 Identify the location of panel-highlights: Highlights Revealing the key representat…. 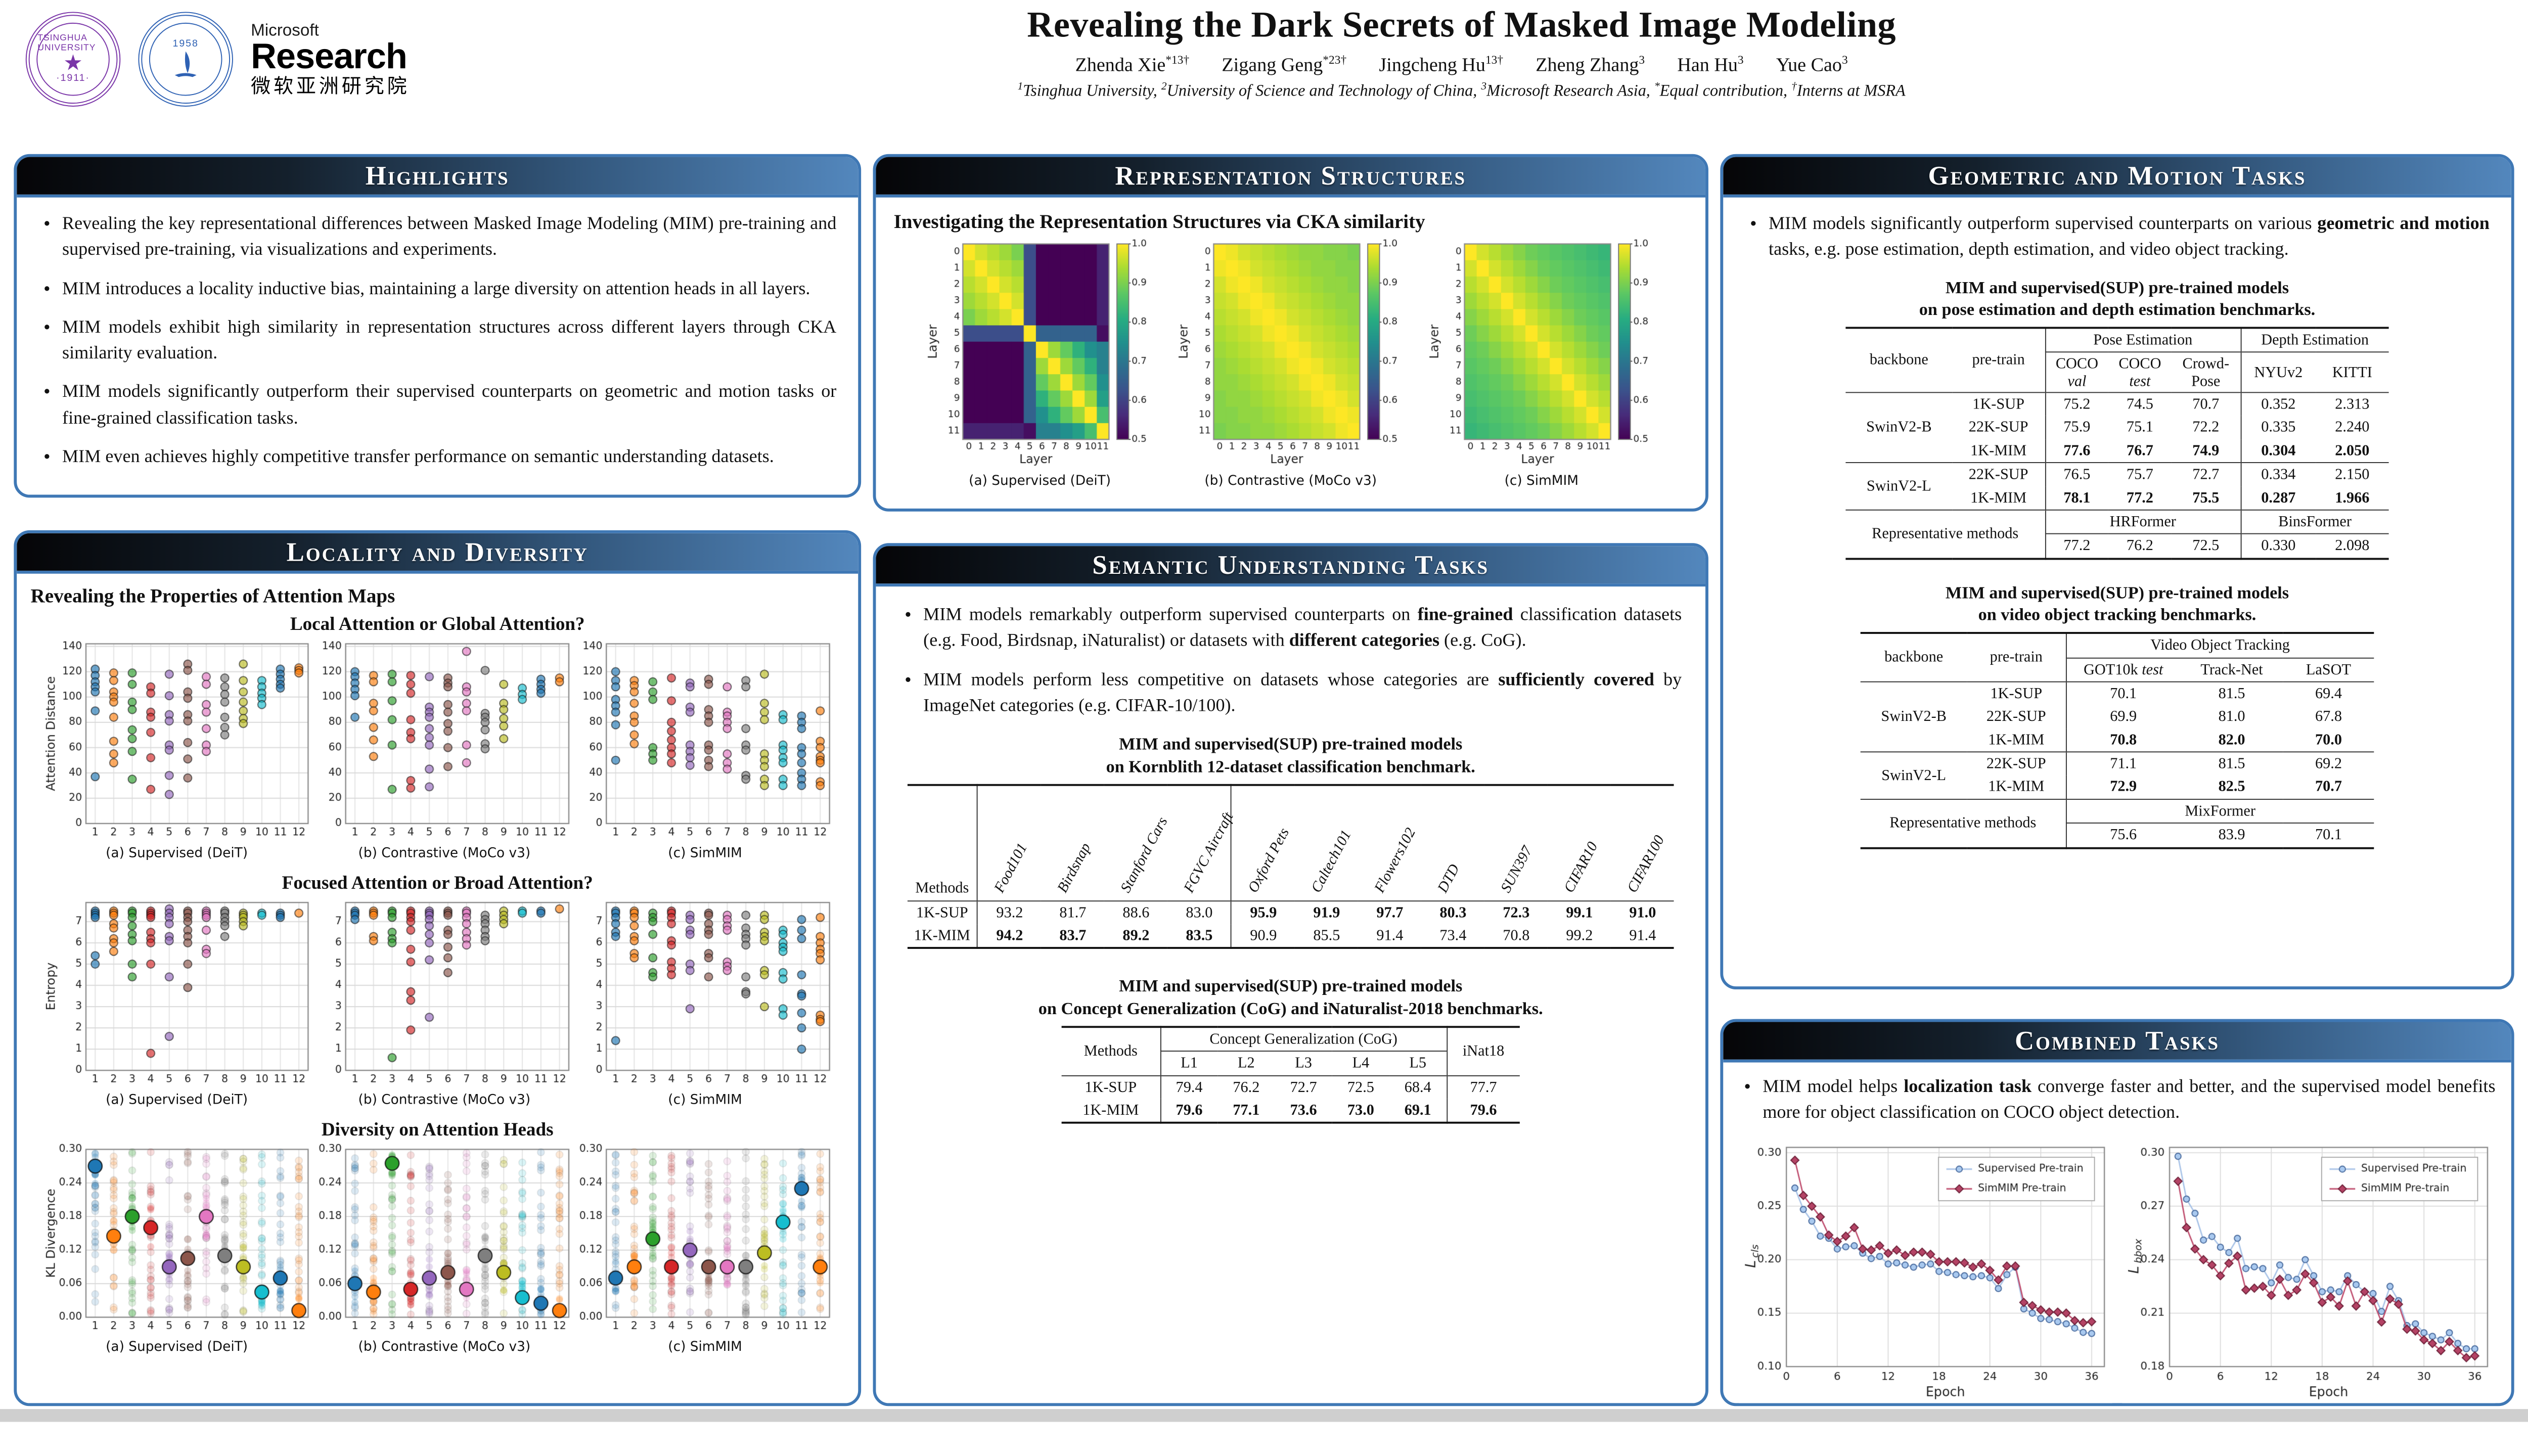
(438, 326).